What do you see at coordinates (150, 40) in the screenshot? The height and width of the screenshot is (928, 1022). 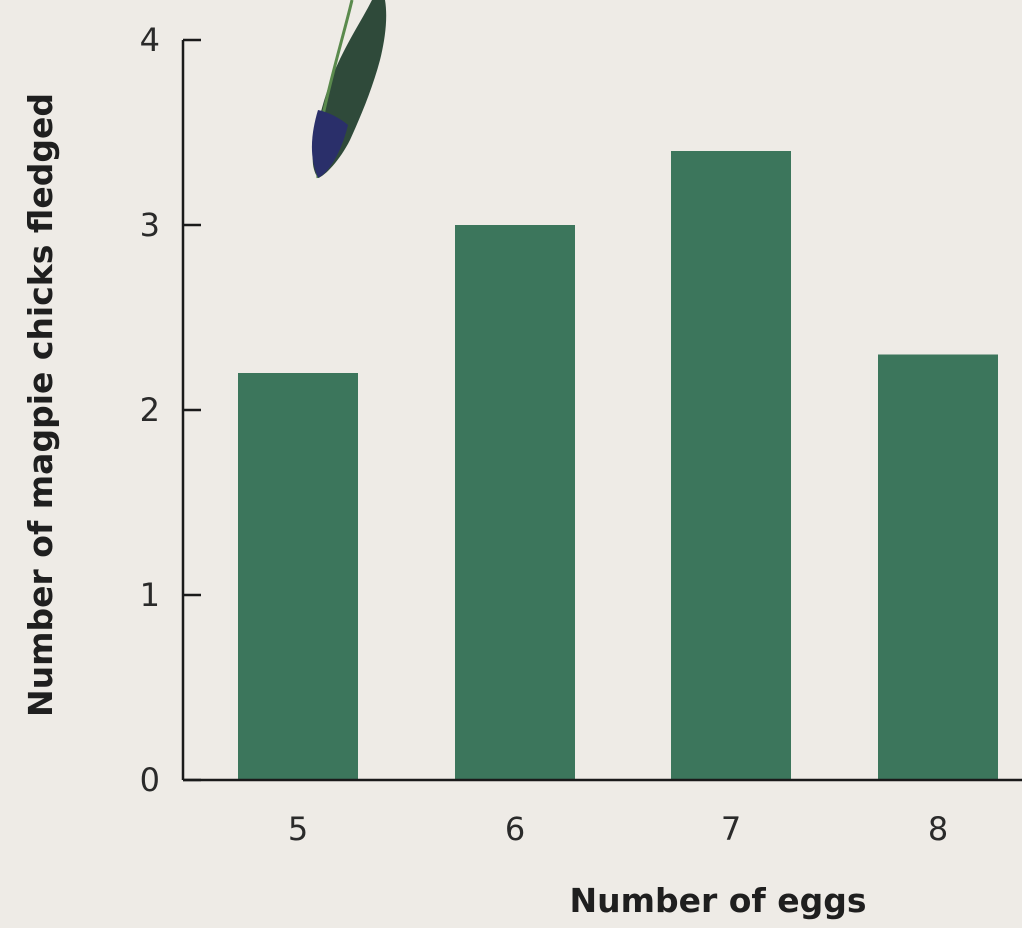 I see `y-tick-label: 4` at bounding box center [150, 40].